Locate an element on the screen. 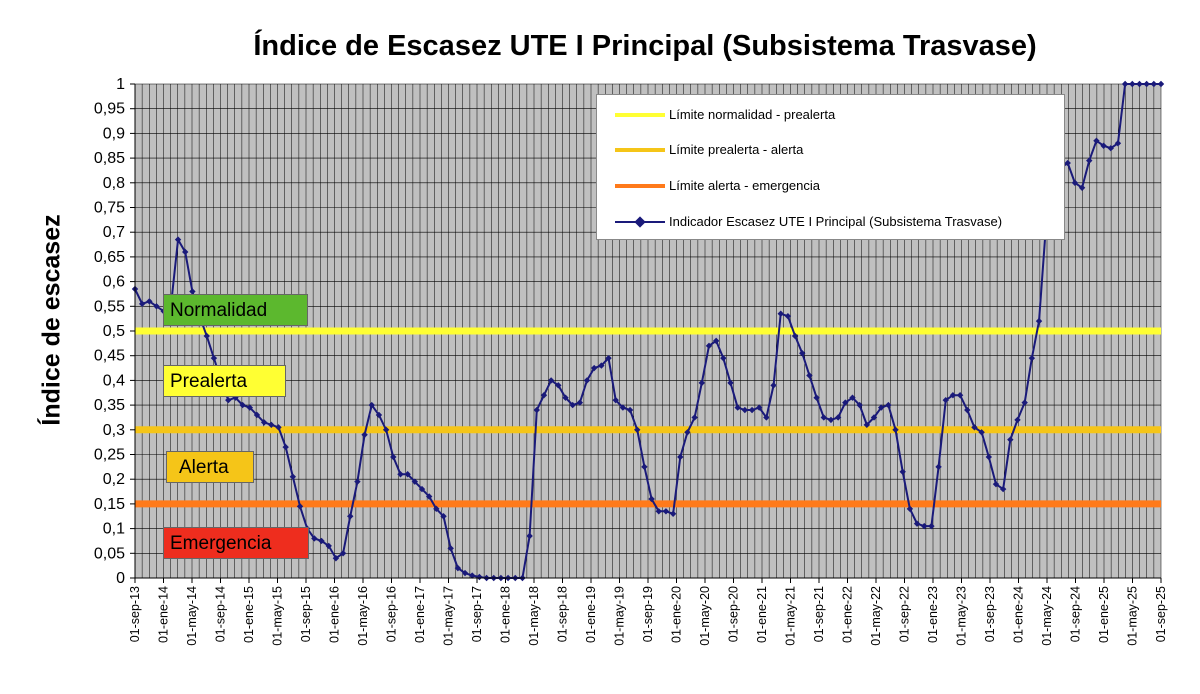  y-tick-label: 0,75 is located at coordinates (109, 208).